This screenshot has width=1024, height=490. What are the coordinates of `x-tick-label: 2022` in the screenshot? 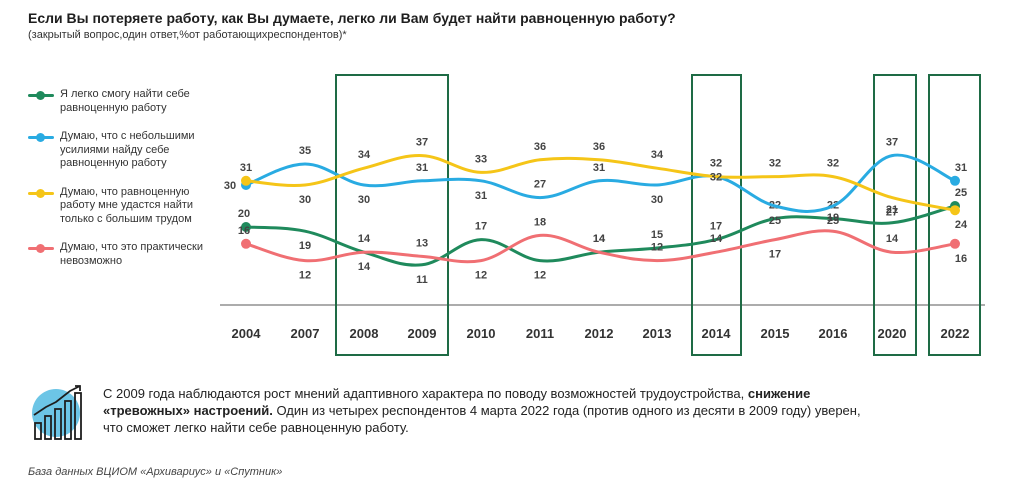 It's located at (955, 333).